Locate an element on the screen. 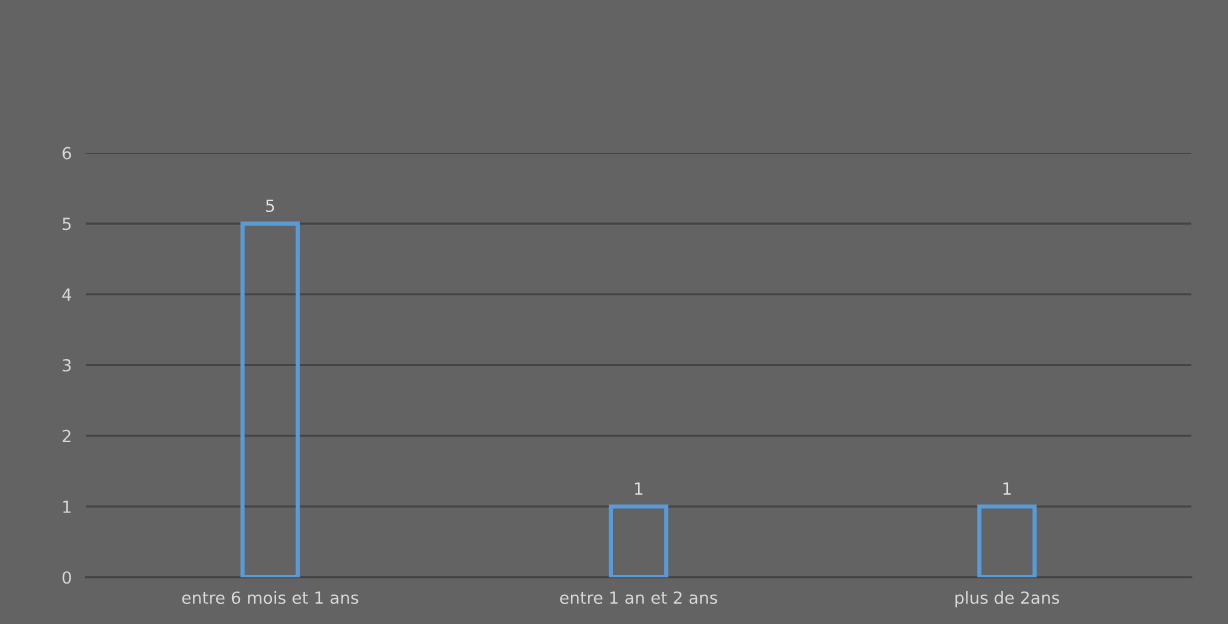  y-tick-label: 6 is located at coordinates (67, 153).